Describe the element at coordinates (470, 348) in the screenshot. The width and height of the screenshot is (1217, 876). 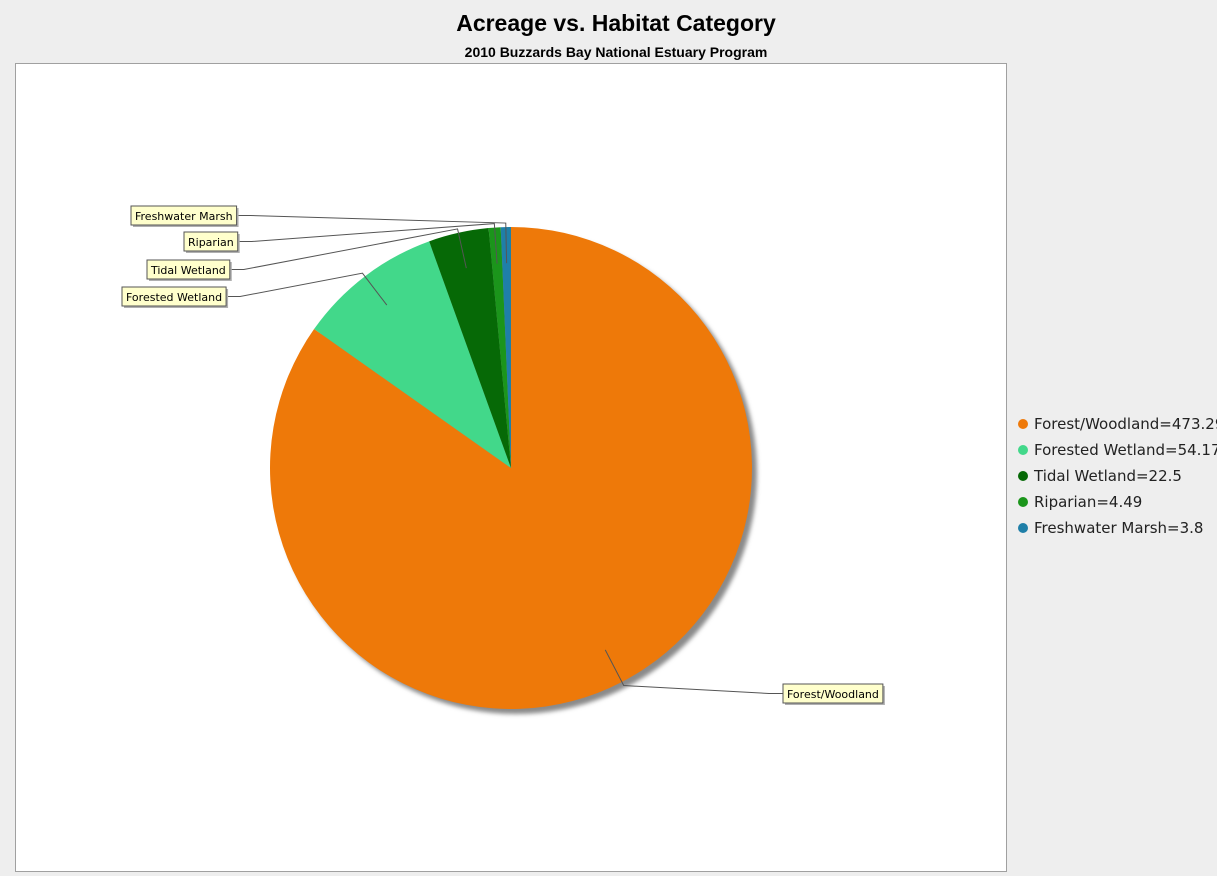
I see `pie-slice-tidal-wetland` at that location.